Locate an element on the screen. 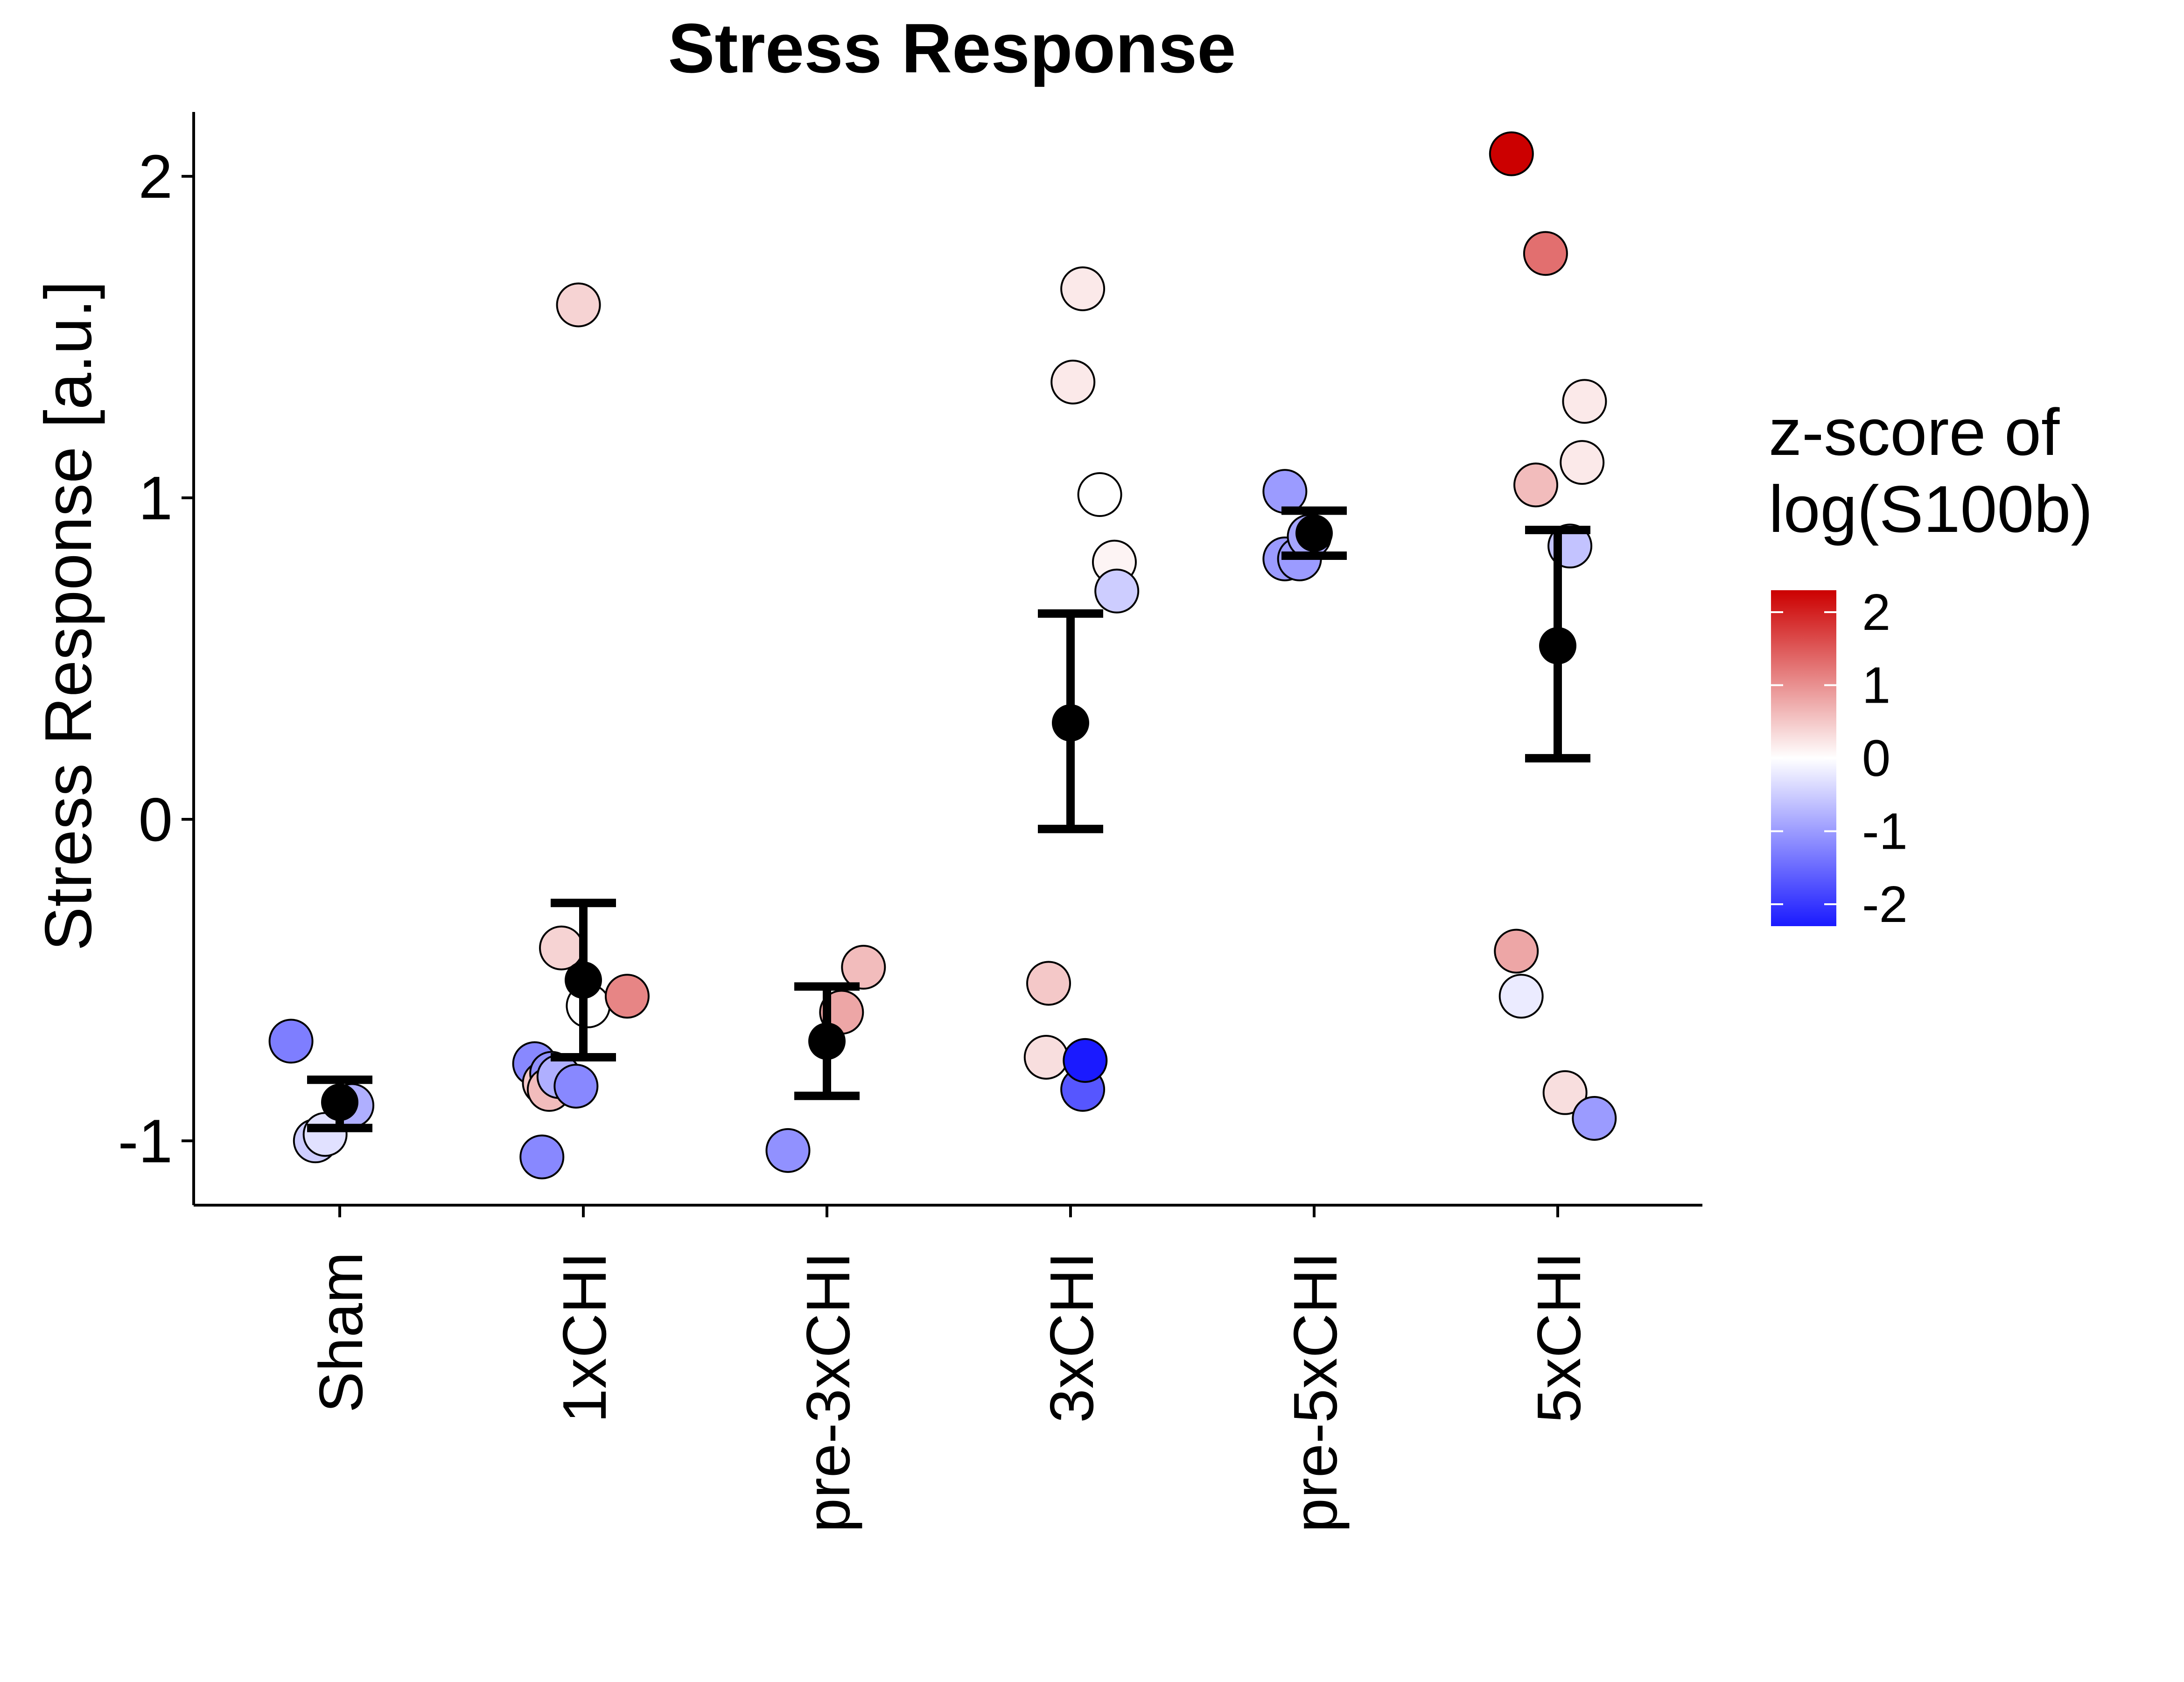  colorbar-title-line-2: log(S100b) is located at coordinates (1931, 509).